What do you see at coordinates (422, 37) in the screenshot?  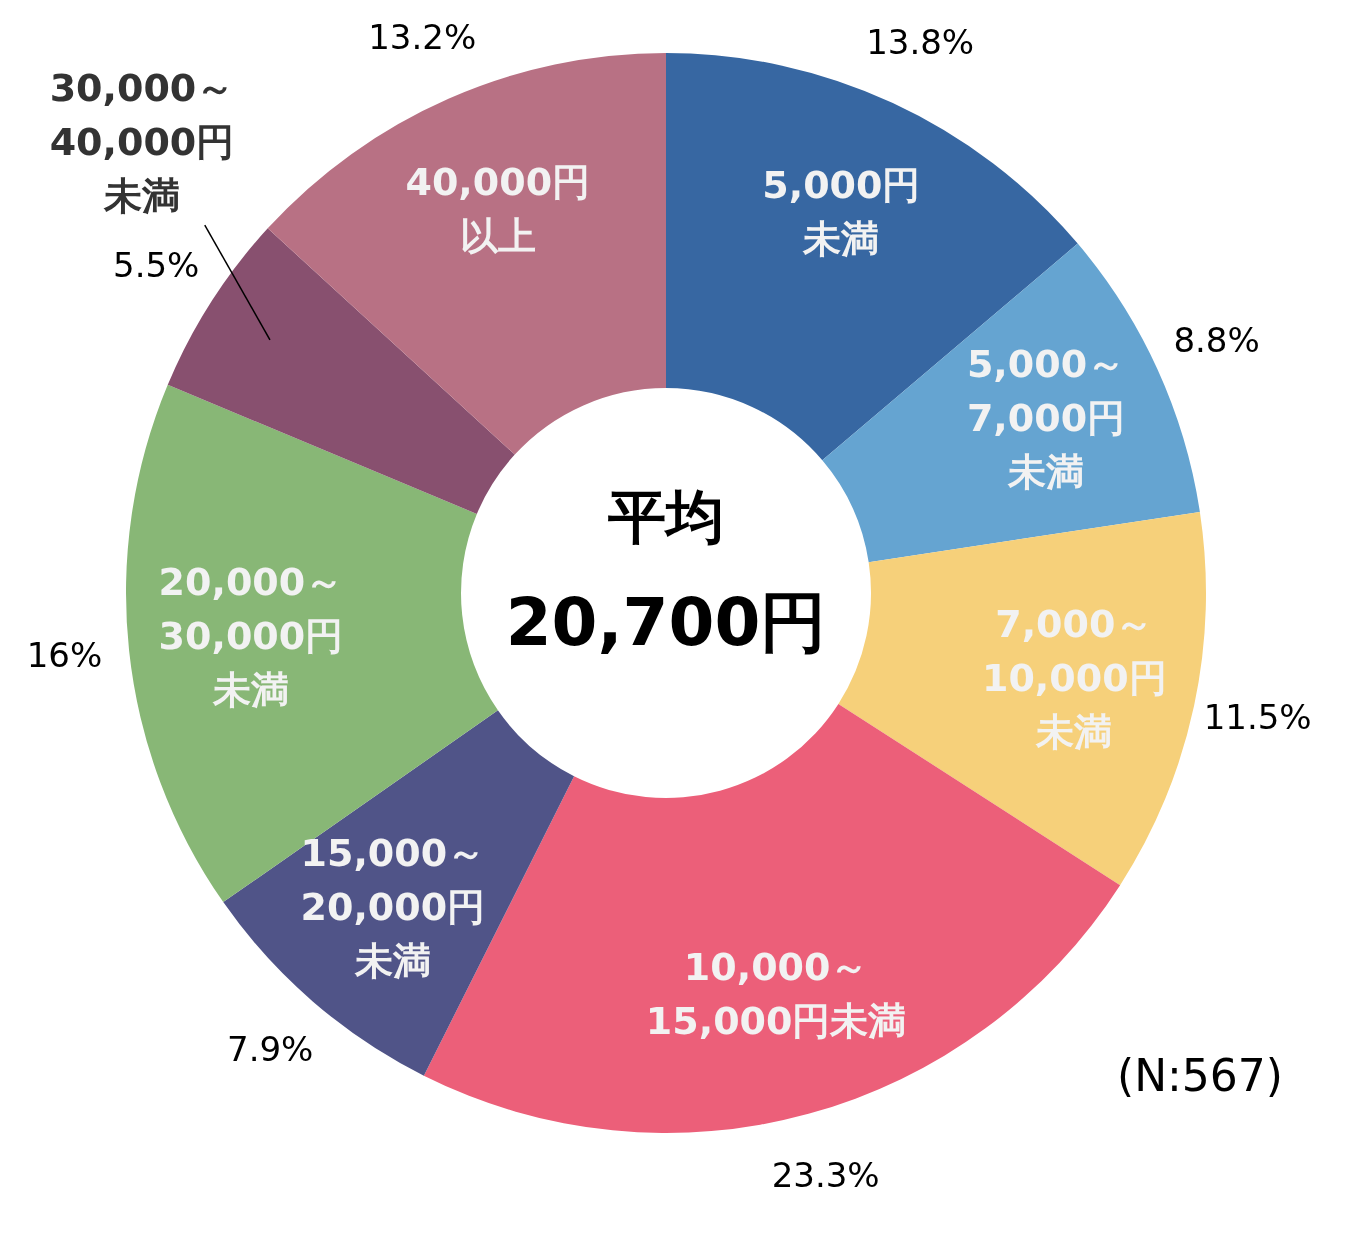 I see `data-label: 13.2%` at bounding box center [422, 37].